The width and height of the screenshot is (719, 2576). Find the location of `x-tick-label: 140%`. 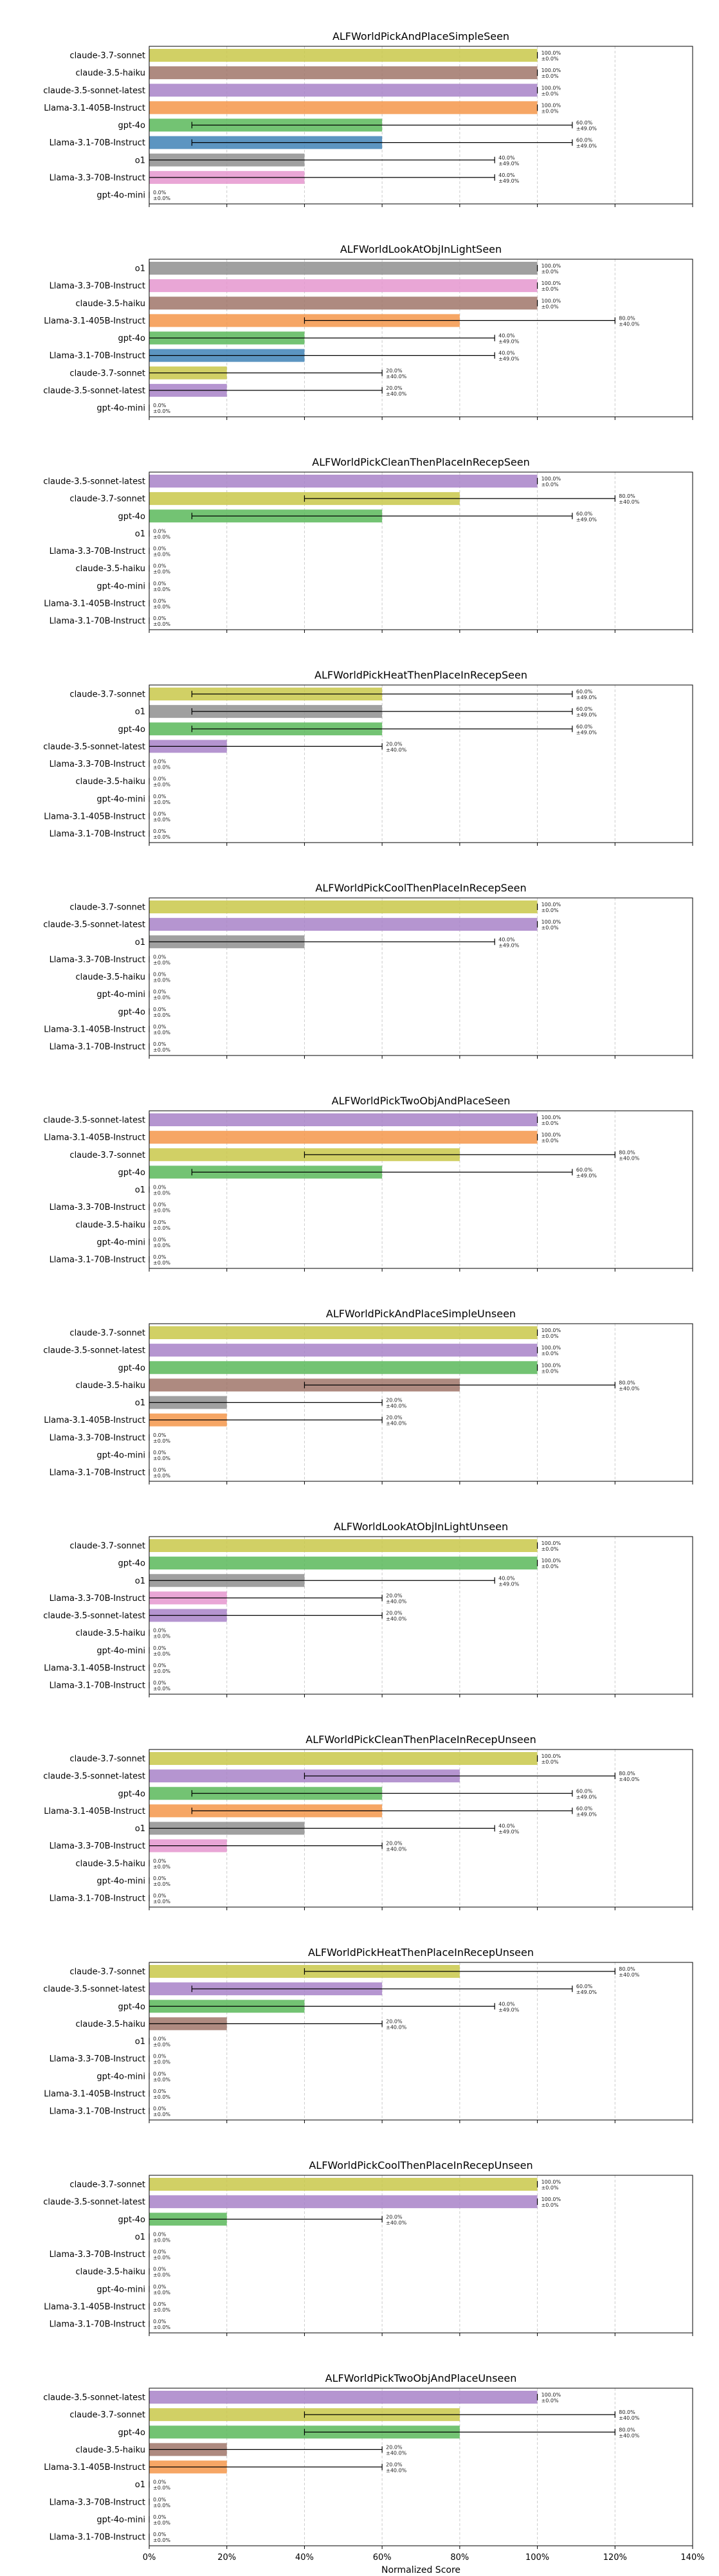

x-tick-label: 140% is located at coordinates (692, 2557).